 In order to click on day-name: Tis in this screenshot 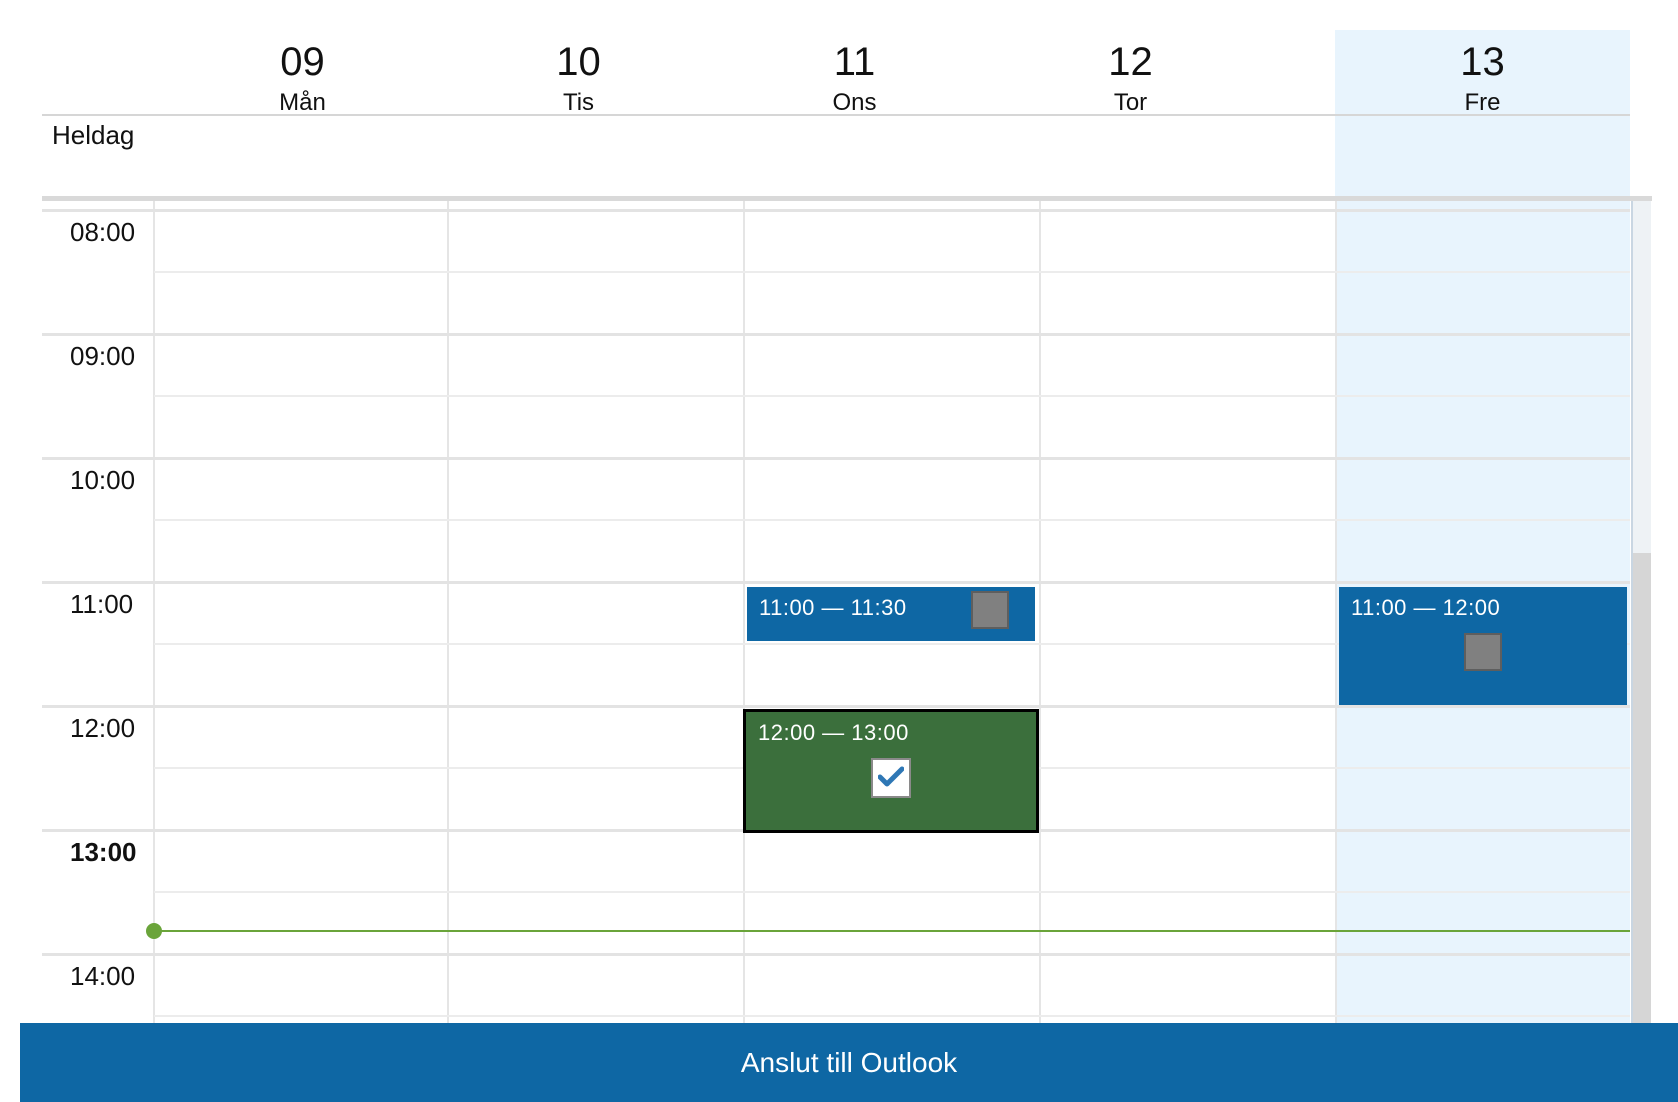, I will do `click(578, 102)`.